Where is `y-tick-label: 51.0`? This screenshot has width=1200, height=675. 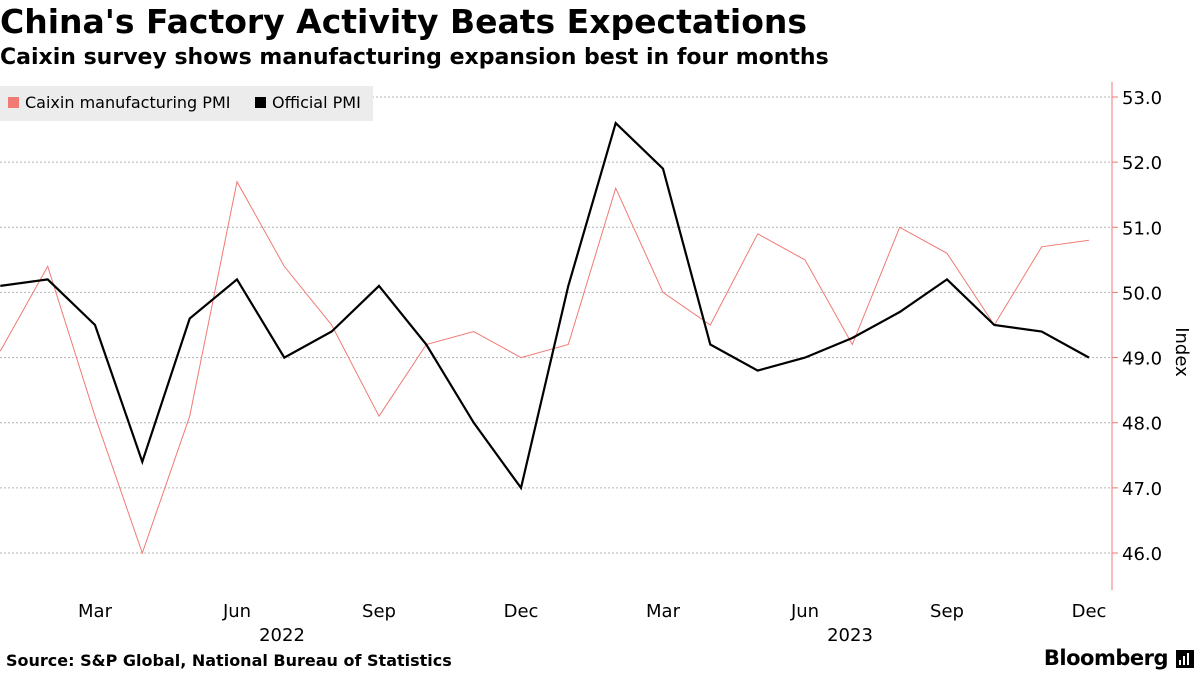
y-tick-label: 51.0 is located at coordinates (1142, 228).